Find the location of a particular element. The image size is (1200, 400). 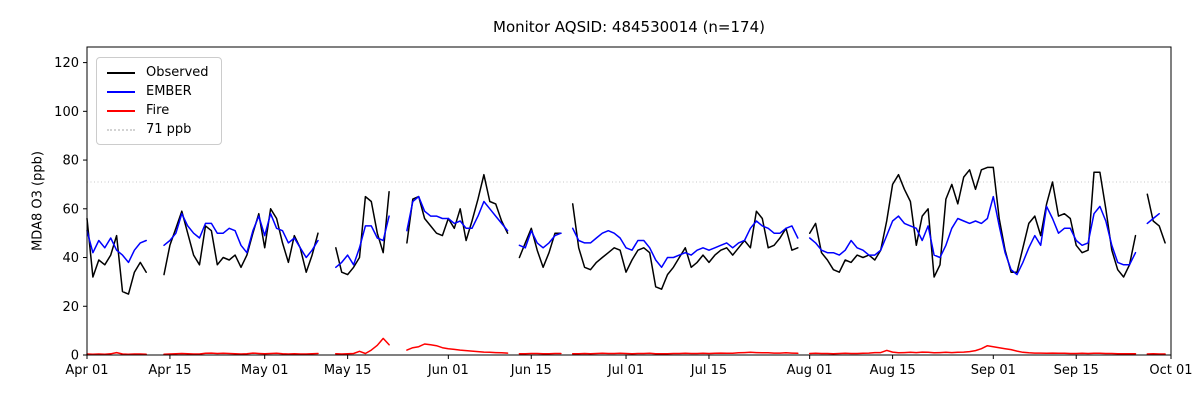

x-tick-label: Aug 01 is located at coordinates (810, 370).